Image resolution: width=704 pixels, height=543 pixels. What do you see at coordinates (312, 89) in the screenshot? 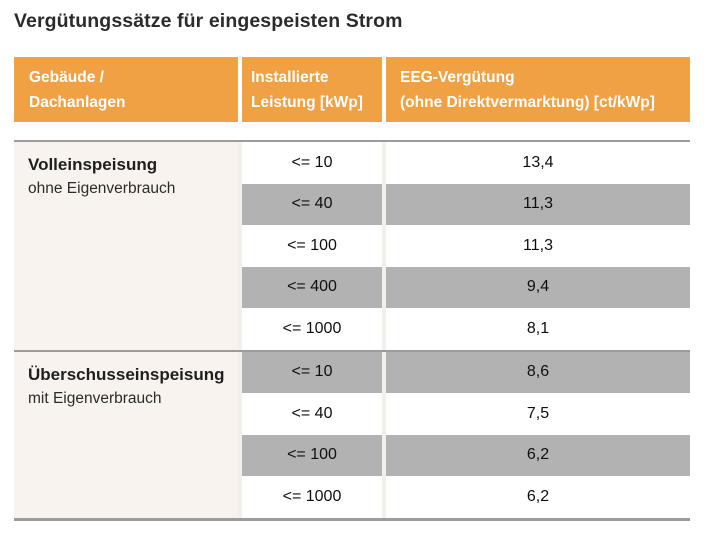
I see `column-header-installed-power: Installierte Leistung [kWp]` at bounding box center [312, 89].